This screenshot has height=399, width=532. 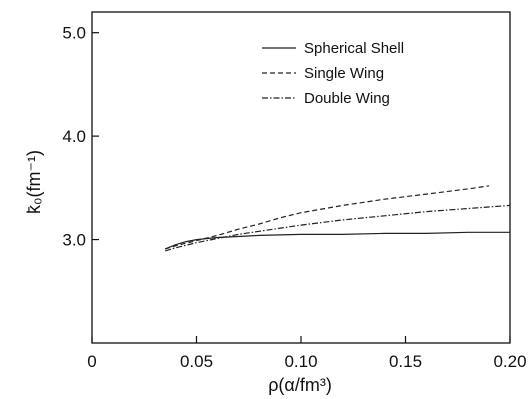 What do you see at coordinates (344, 73) in the screenshot?
I see `legend-label-single-wing: Single Wing` at bounding box center [344, 73].